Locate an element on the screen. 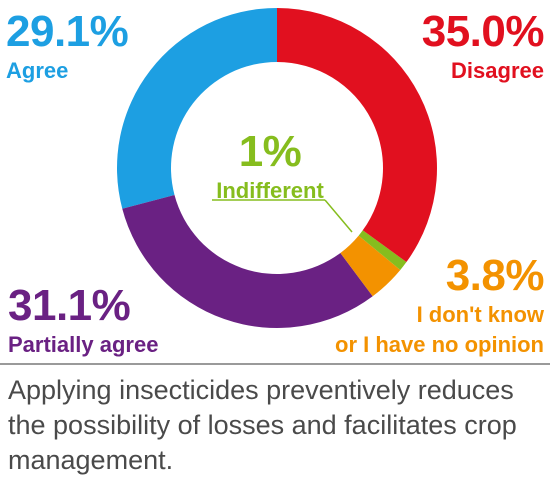 The height and width of the screenshot is (483, 550). value-label: 31.1% is located at coordinates (69, 305).